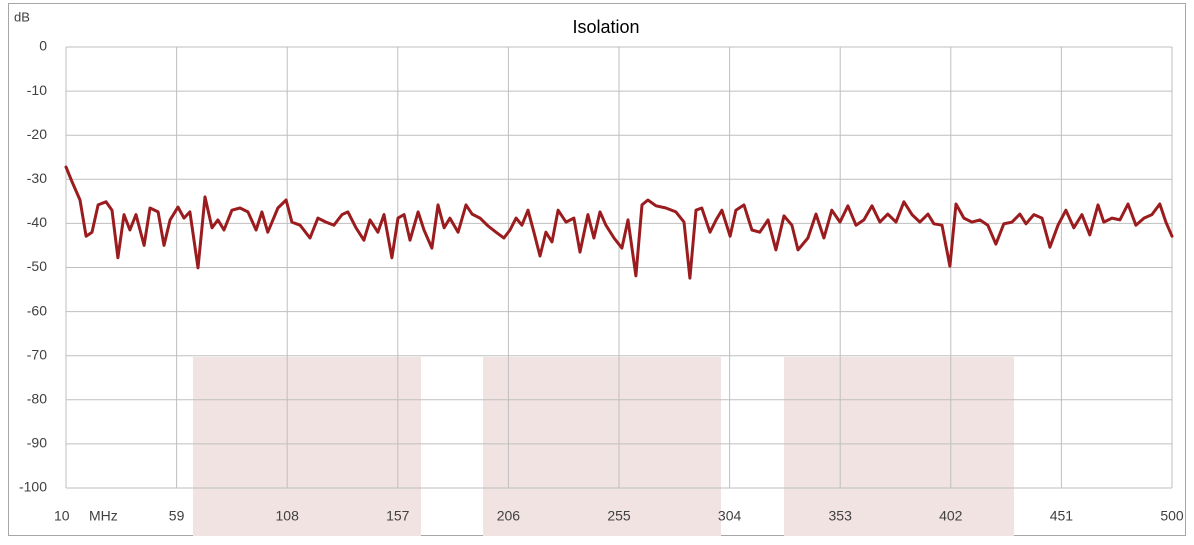 The width and height of the screenshot is (1194, 545). What do you see at coordinates (37, 134) in the screenshot?
I see `y-tick-label: -20` at bounding box center [37, 134].